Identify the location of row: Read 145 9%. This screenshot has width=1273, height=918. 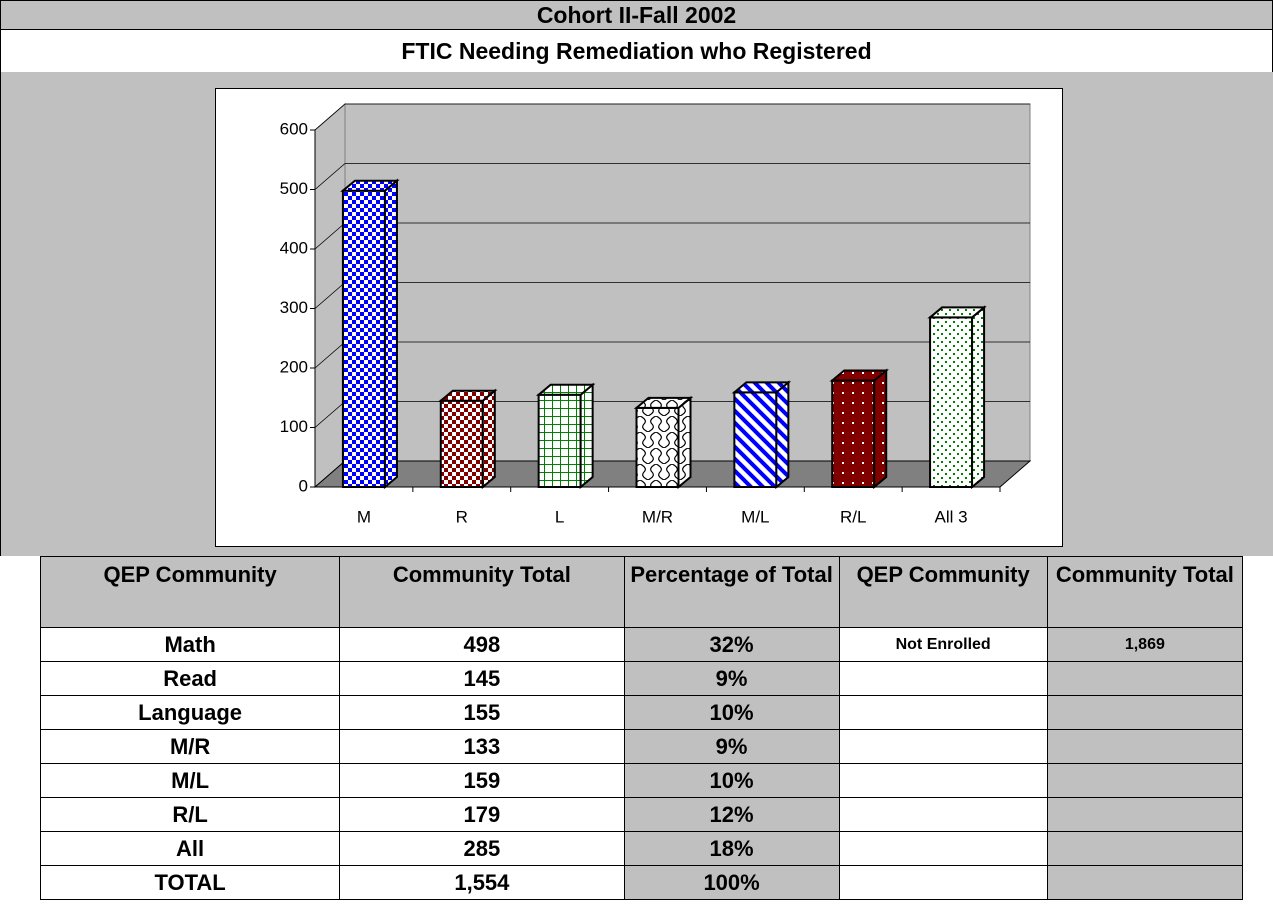
(641, 678).